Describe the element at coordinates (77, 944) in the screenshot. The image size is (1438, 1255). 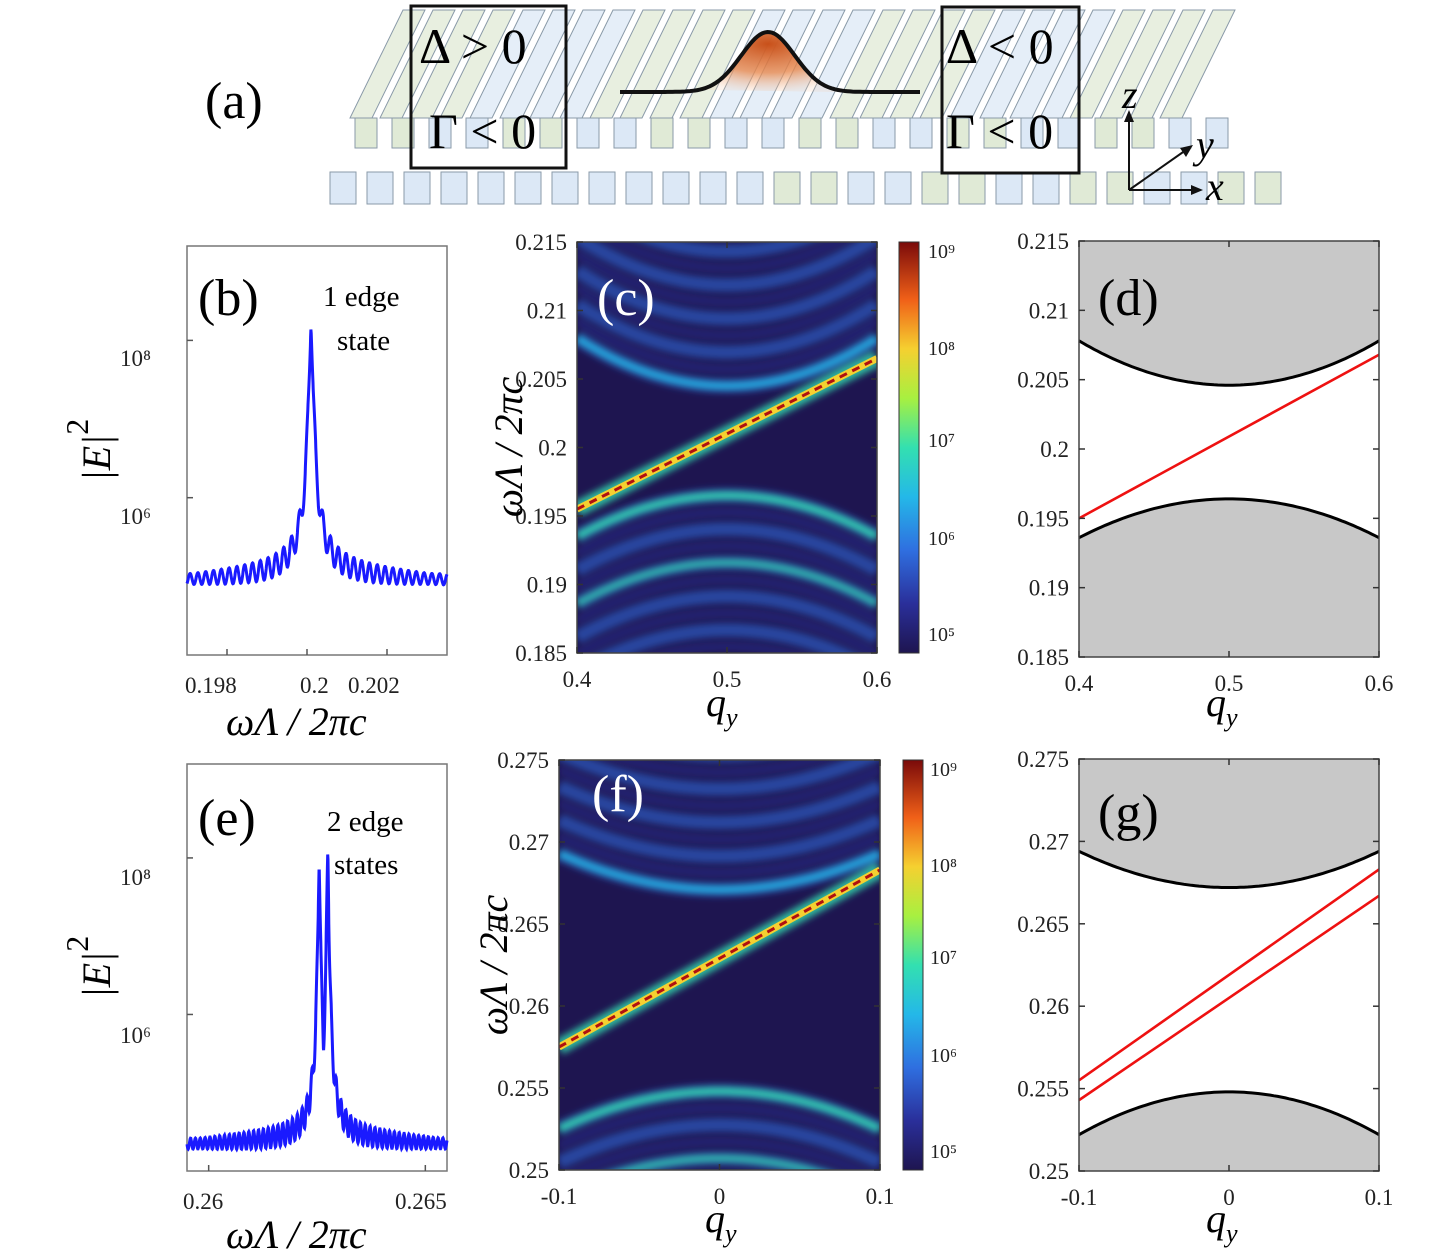
I see `ylabel-e-exp: 2` at that location.